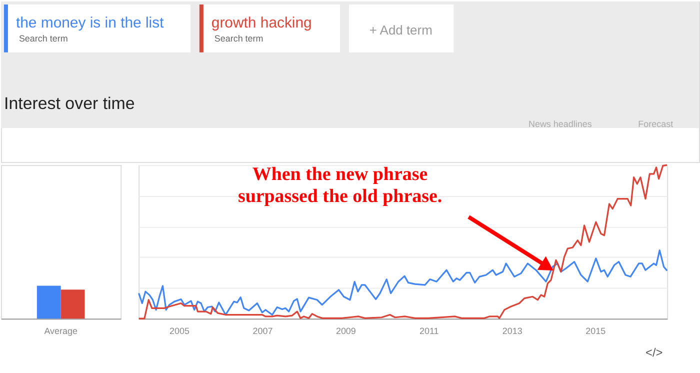 The height and width of the screenshot is (373, 700). What do you see at coordinates (400, 30) in the screenshot?
I see `text: + Add term` at bounding box center [400, 30].